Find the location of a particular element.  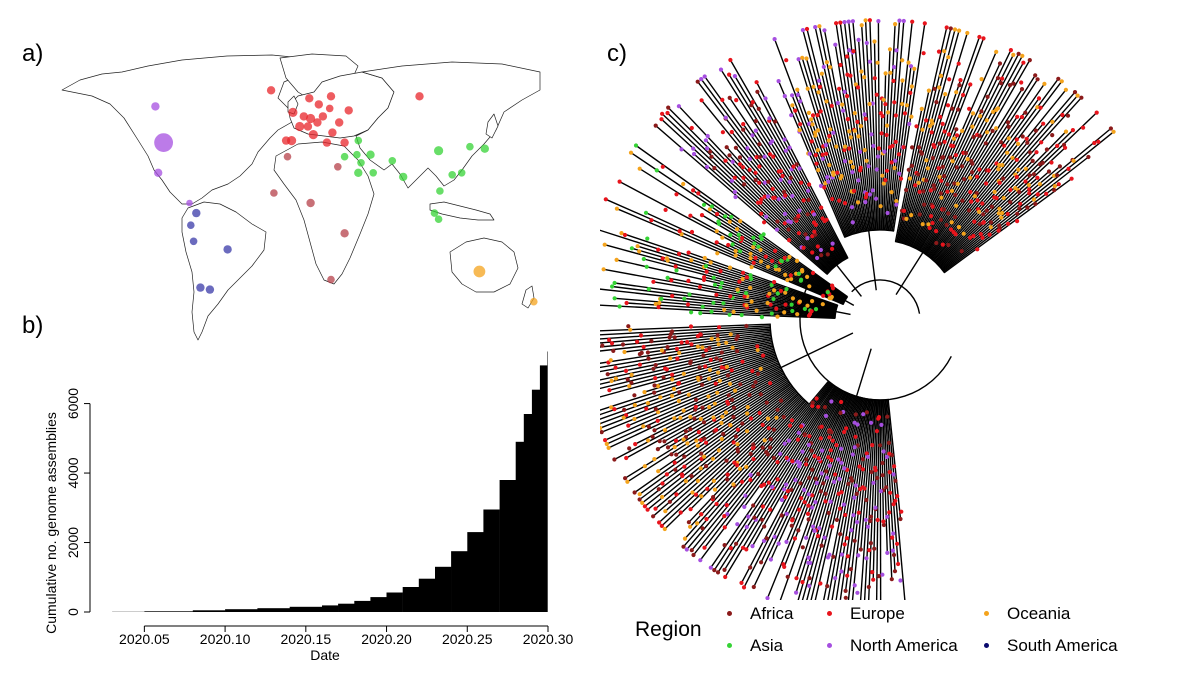

legend-swatch-oceania is located at coordinates (986, 614).